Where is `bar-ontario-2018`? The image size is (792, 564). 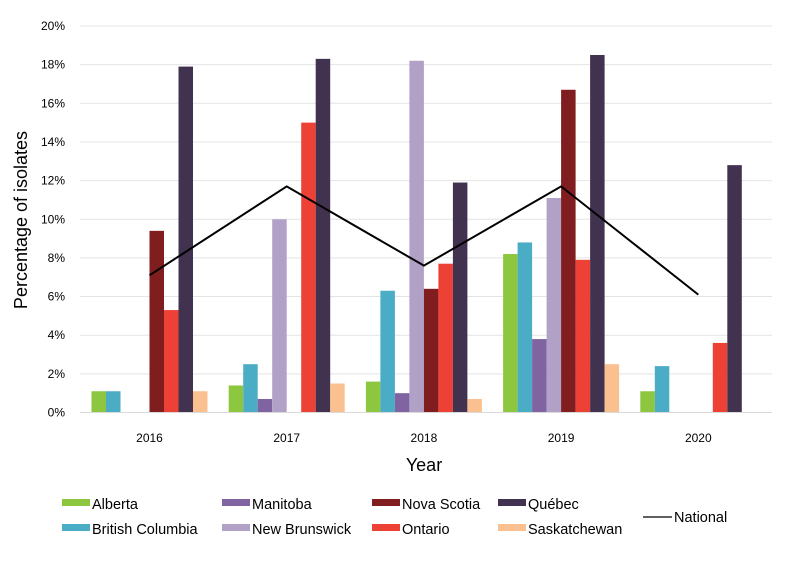 bar-ontario-2018 is located at coordinates (445, 338).